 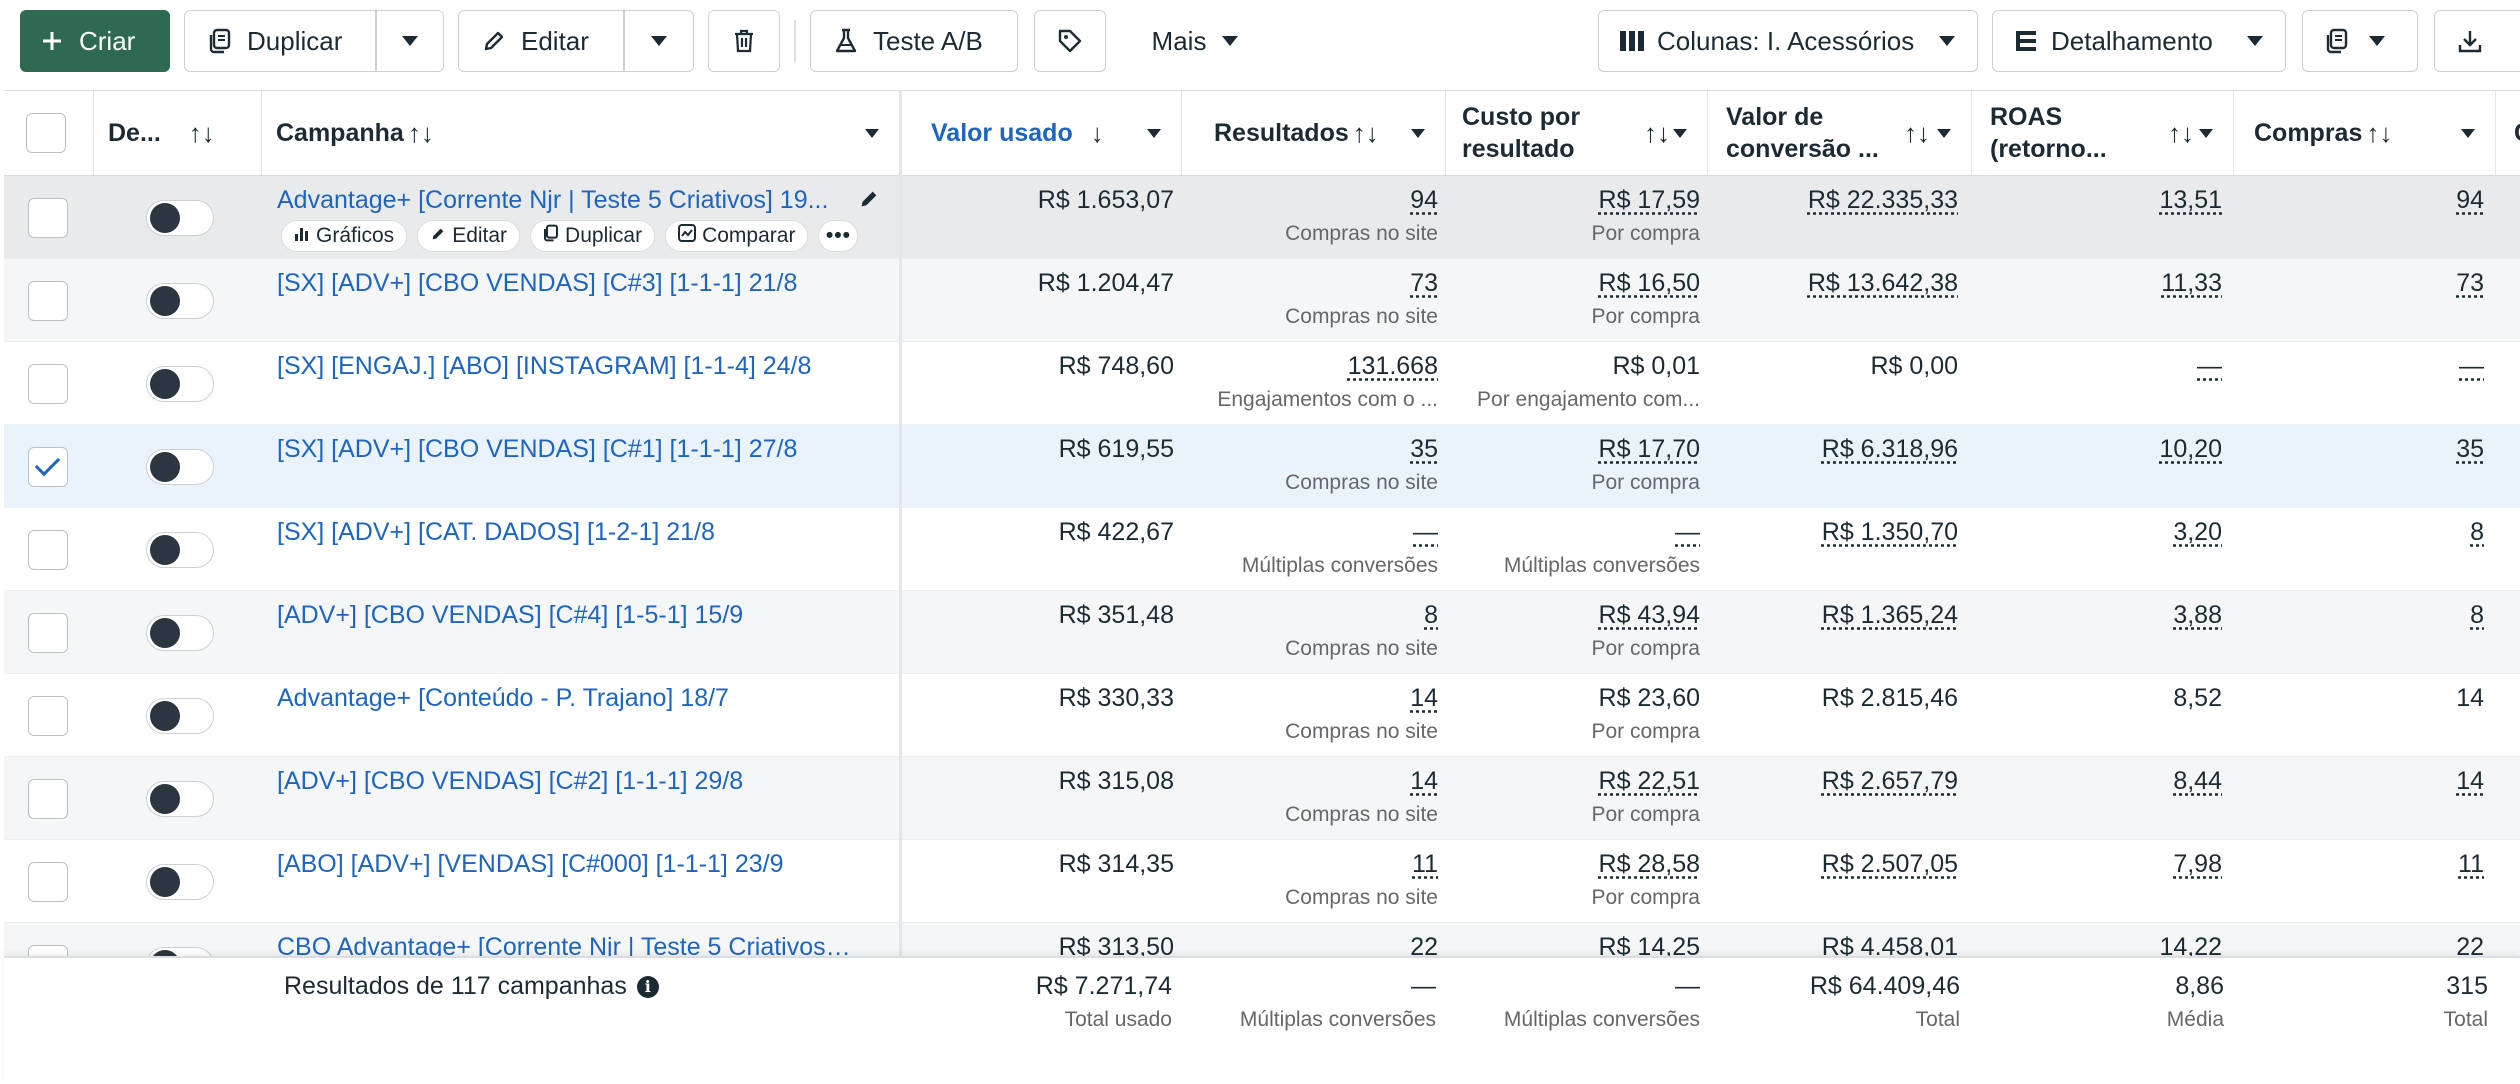 I want to click on results-value: —, so click(x=1425, y=532).